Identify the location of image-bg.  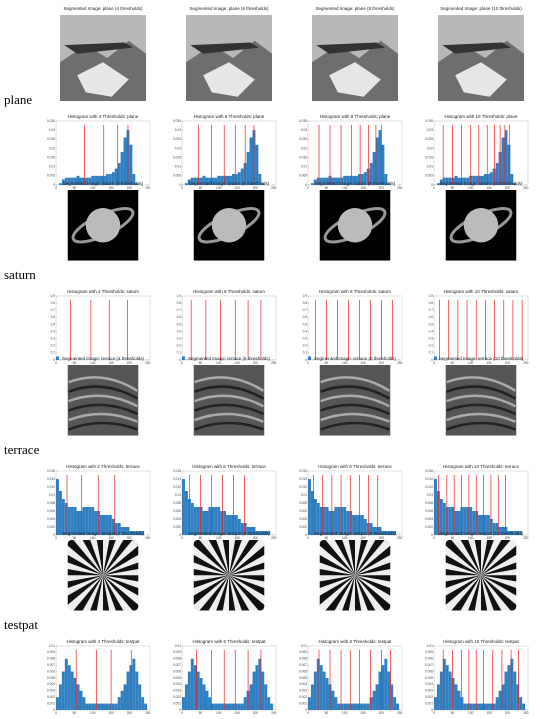
(355, 400).